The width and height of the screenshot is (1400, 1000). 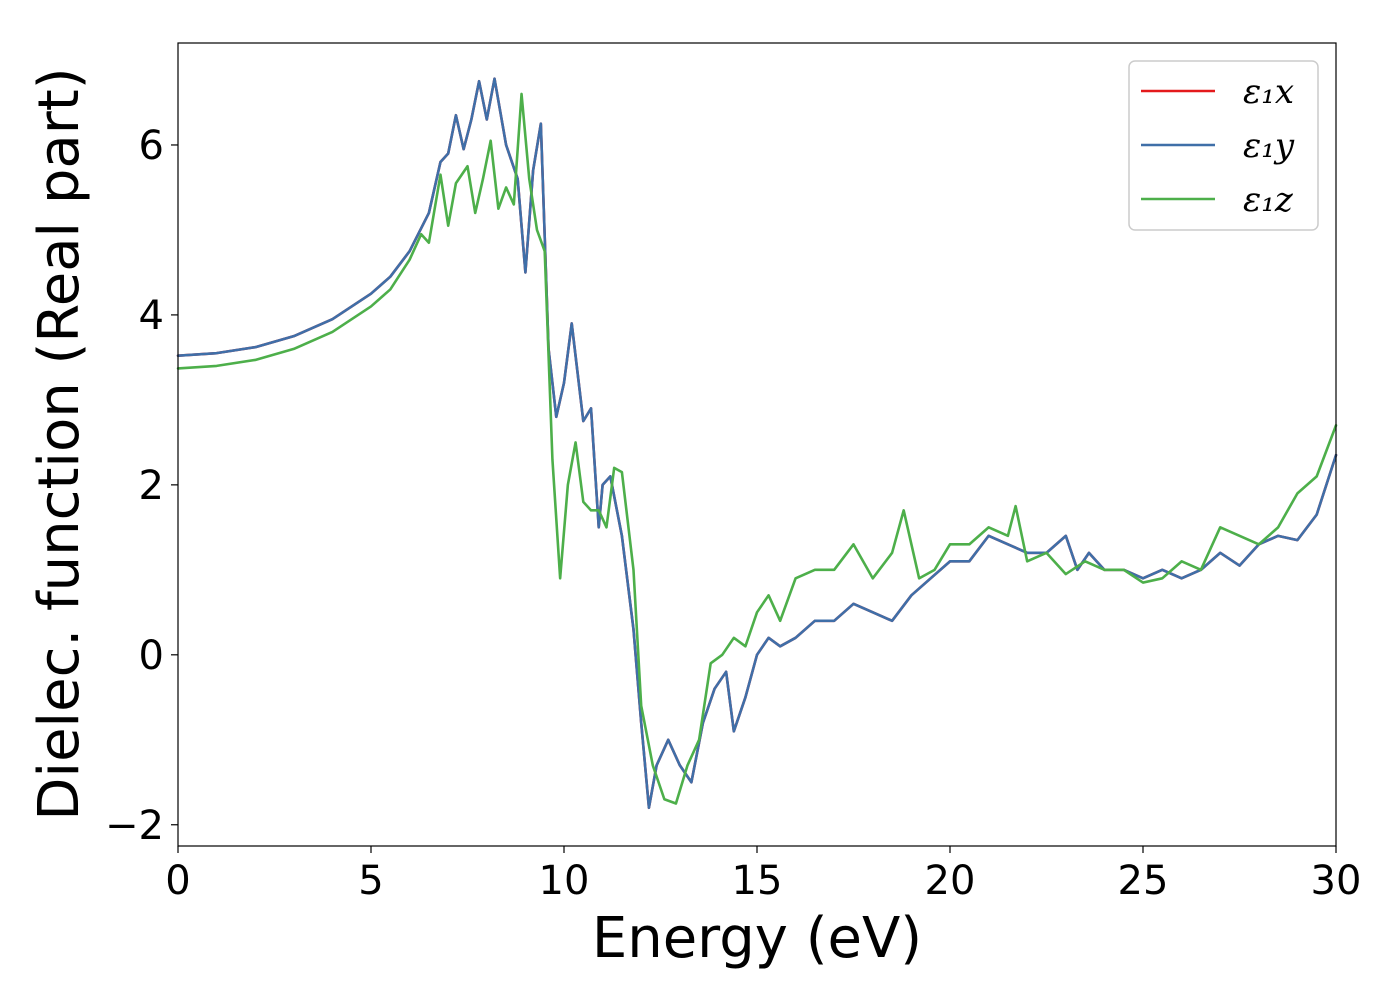 I want to click on y-axis-ticks: −2 0 2 4 6, so click(x=141, y=486).